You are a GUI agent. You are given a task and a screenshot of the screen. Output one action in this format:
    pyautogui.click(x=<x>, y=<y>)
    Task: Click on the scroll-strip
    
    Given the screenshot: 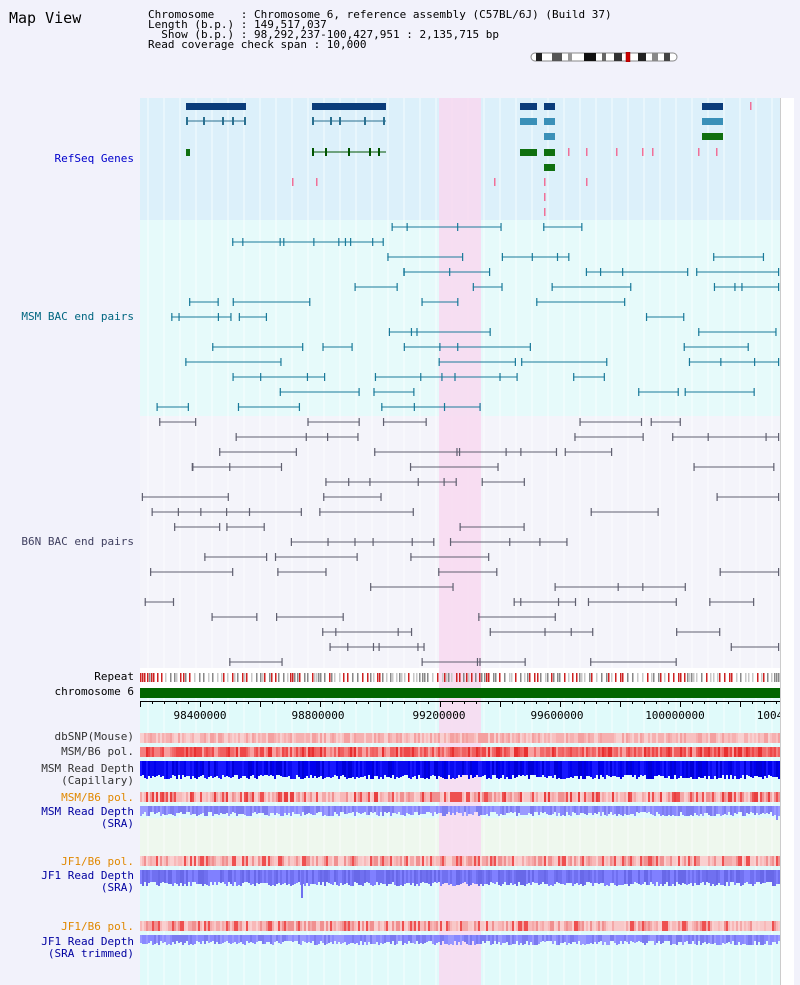 What is the action you would take?
    pyautogui.click(x=787, y=541)
    